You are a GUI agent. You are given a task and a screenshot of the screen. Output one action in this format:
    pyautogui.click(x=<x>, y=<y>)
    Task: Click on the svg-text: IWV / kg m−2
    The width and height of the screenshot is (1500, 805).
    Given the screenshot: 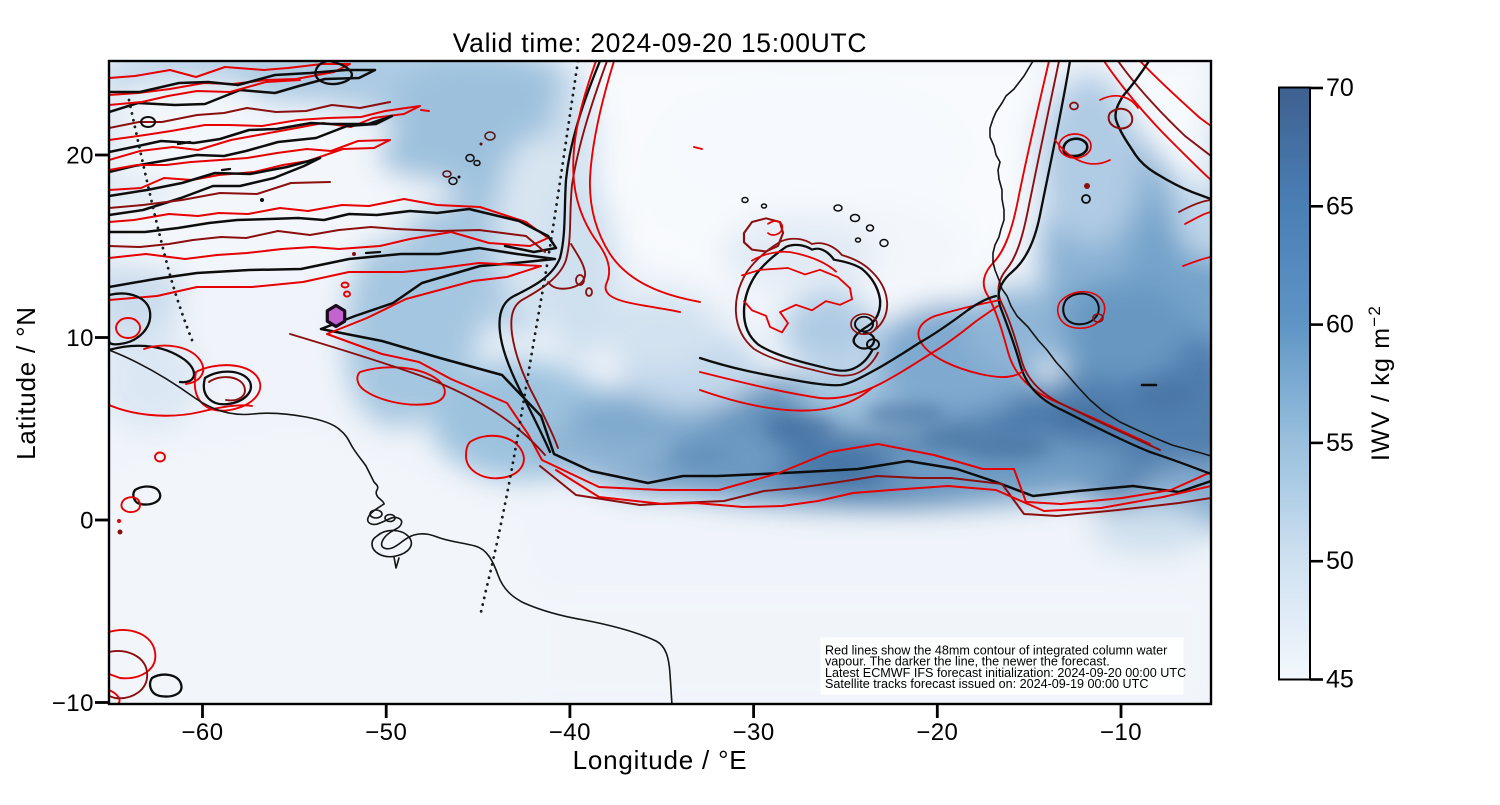 What is the action you would take?
    pyautogui.click(x=1380, y=383)
    